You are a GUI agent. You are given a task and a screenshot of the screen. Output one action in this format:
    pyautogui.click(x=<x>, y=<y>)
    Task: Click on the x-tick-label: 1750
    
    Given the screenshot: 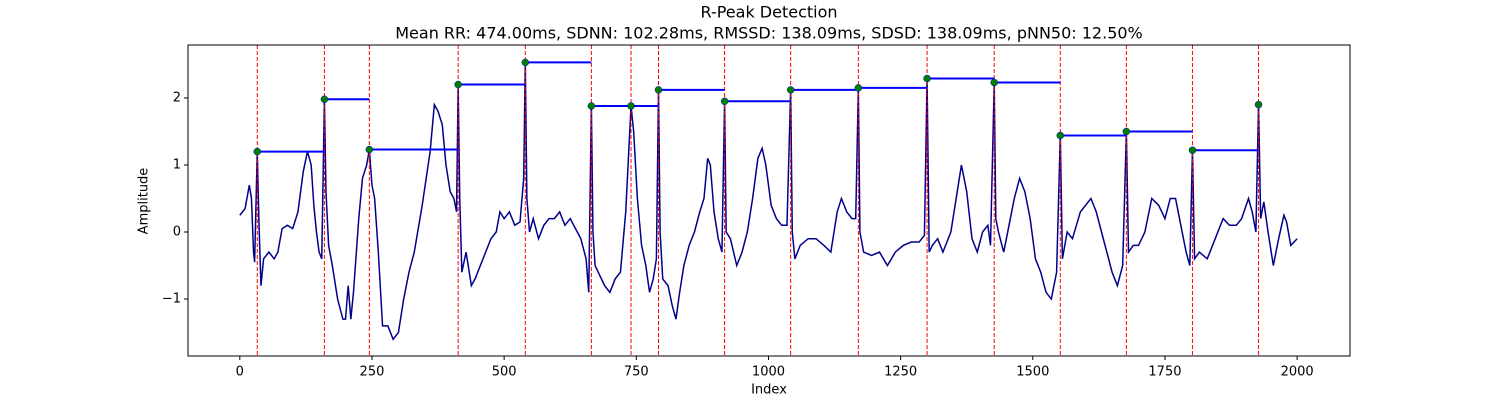 What is the action you would take?
    pyautogui.click(x=1164, y=372)
    